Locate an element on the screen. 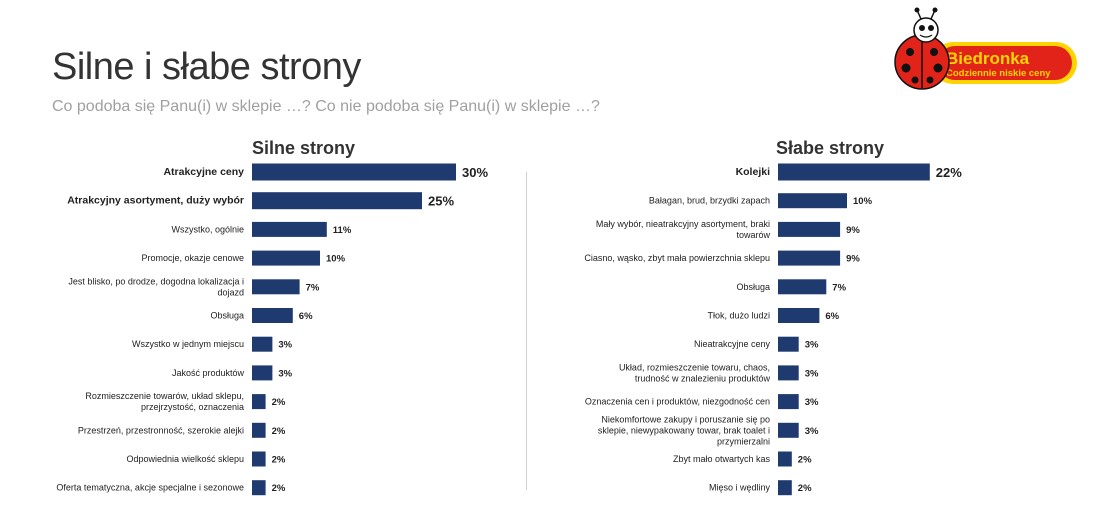 This screenshot has height=529, width=1093. strong-category-label: Obsługa is located at coordinates (227, 316).